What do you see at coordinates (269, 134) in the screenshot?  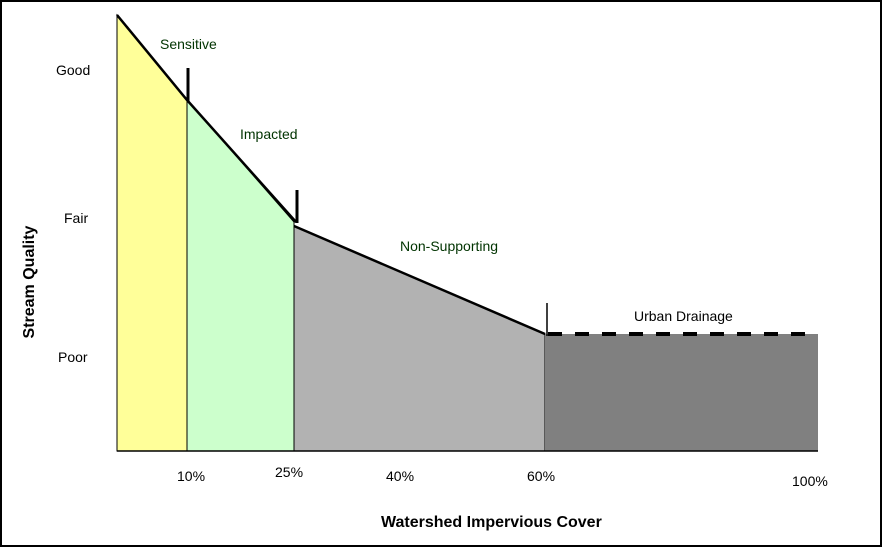 I see `zone-label-impacted: Impacted` at bounding box center [269, 134].